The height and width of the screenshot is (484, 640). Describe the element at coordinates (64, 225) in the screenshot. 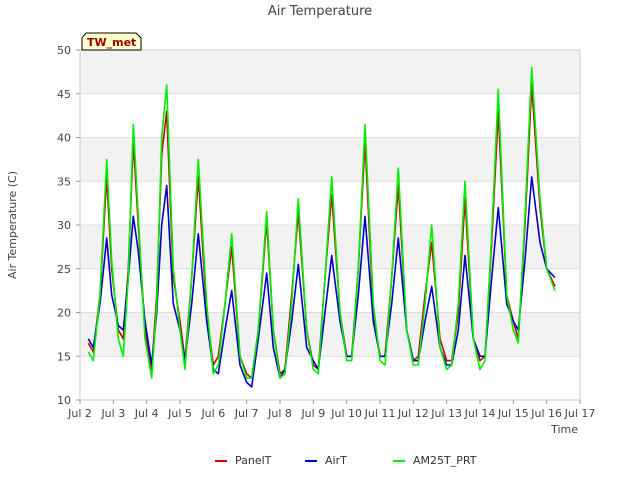

I see `y-tick-label: 30` at that location.